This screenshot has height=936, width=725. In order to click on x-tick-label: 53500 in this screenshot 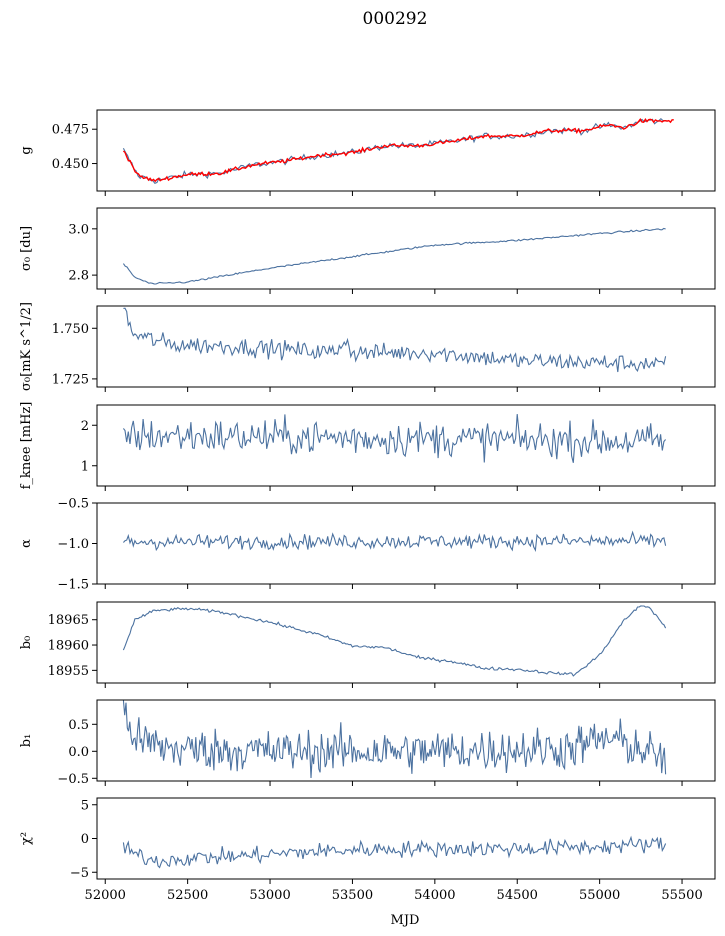, I will do `click(352, 895)`.